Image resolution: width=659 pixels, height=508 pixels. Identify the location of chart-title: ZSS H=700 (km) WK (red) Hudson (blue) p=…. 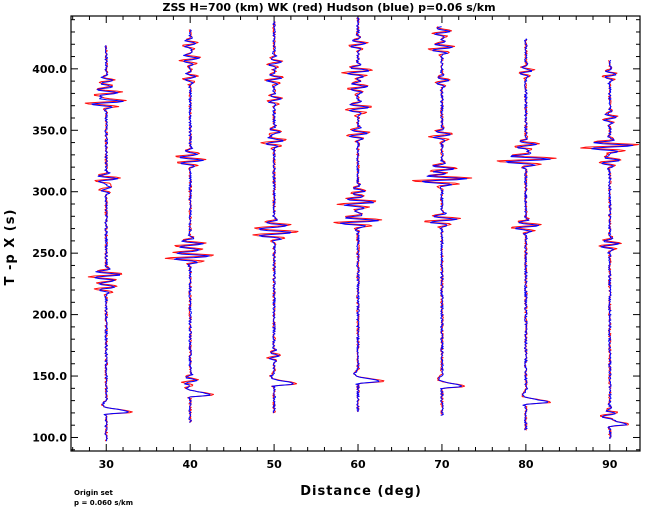
(328, 7).